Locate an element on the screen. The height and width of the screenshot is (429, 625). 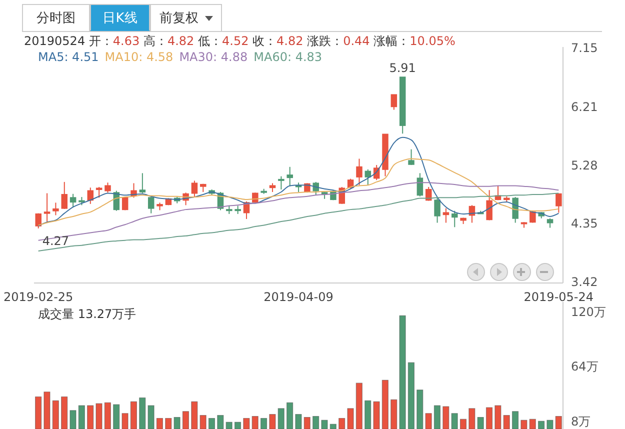
y-tick-label: 64万 is located at coordinates (584, 367).